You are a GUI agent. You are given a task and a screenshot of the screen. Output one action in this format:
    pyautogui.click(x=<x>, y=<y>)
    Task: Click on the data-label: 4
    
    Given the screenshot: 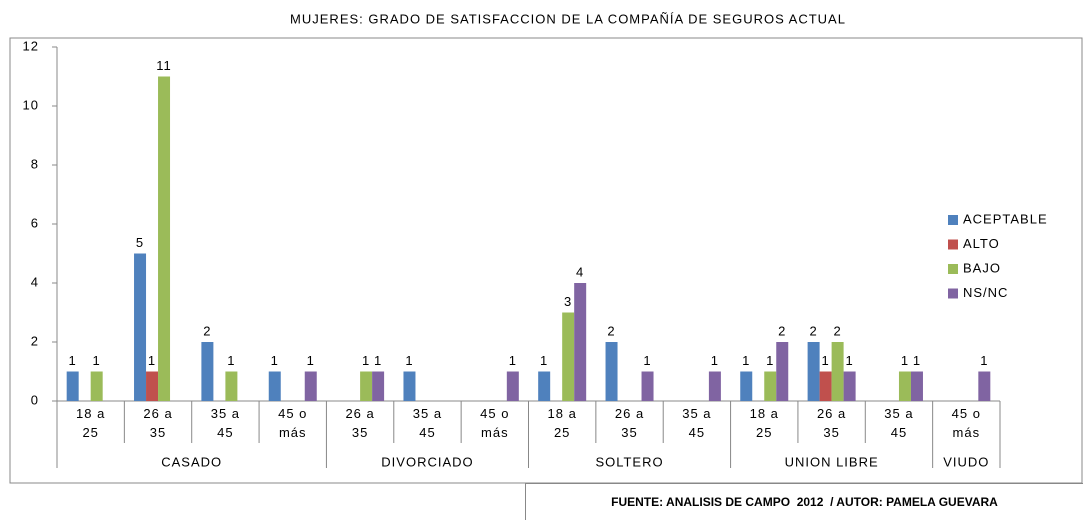 What is the action you would take?
    pyautogui.click(x=580, y=271)
    